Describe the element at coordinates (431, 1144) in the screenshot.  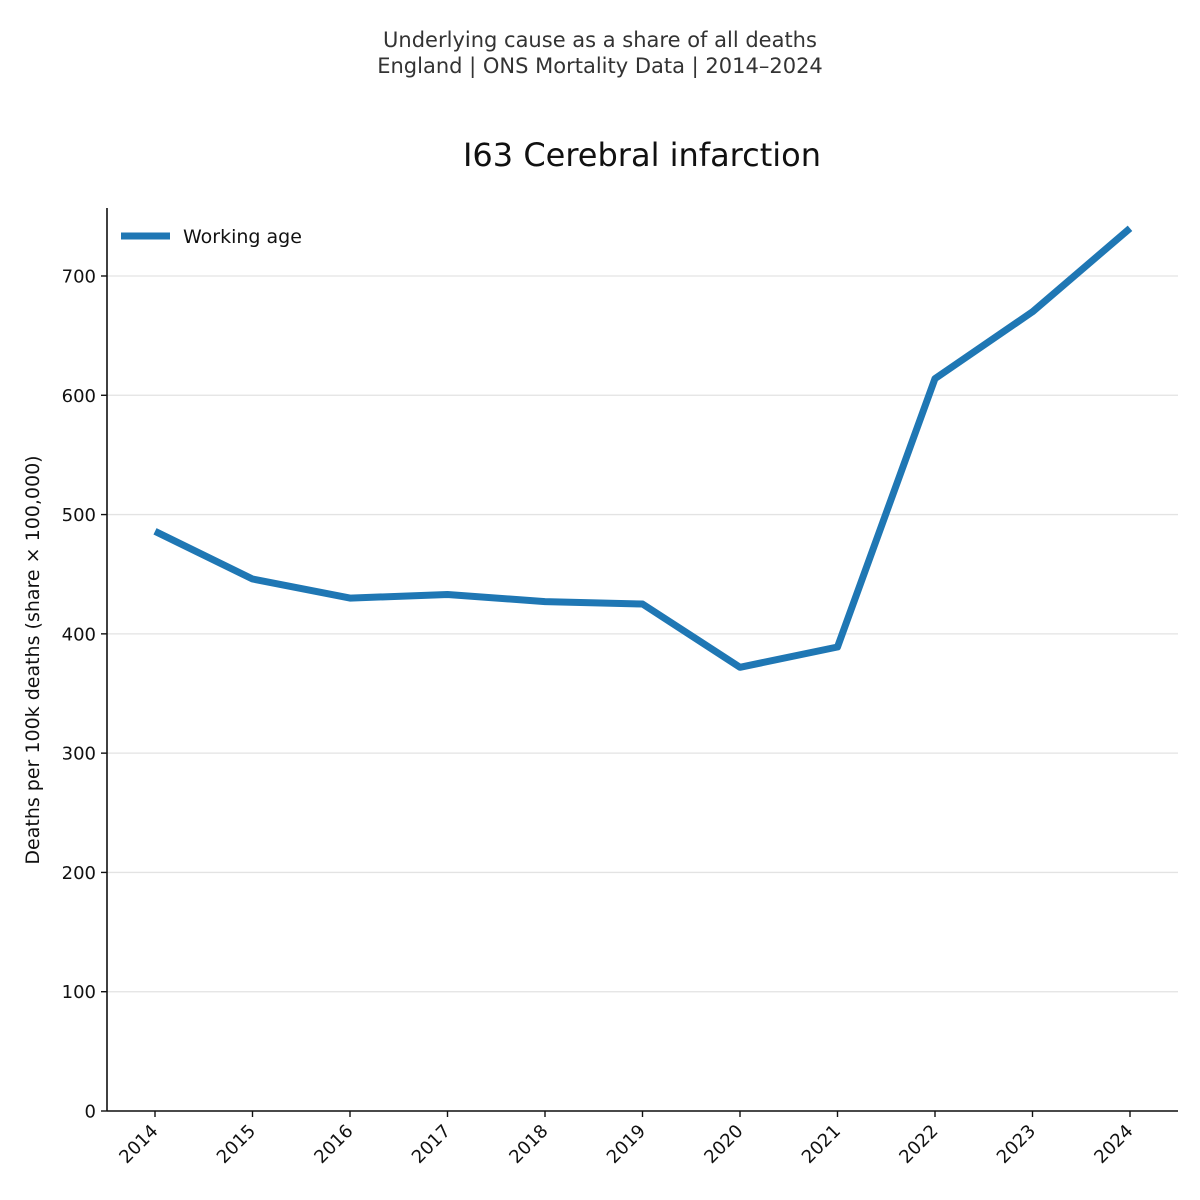
I see `x-tick-label-2017: 2017` at that location.